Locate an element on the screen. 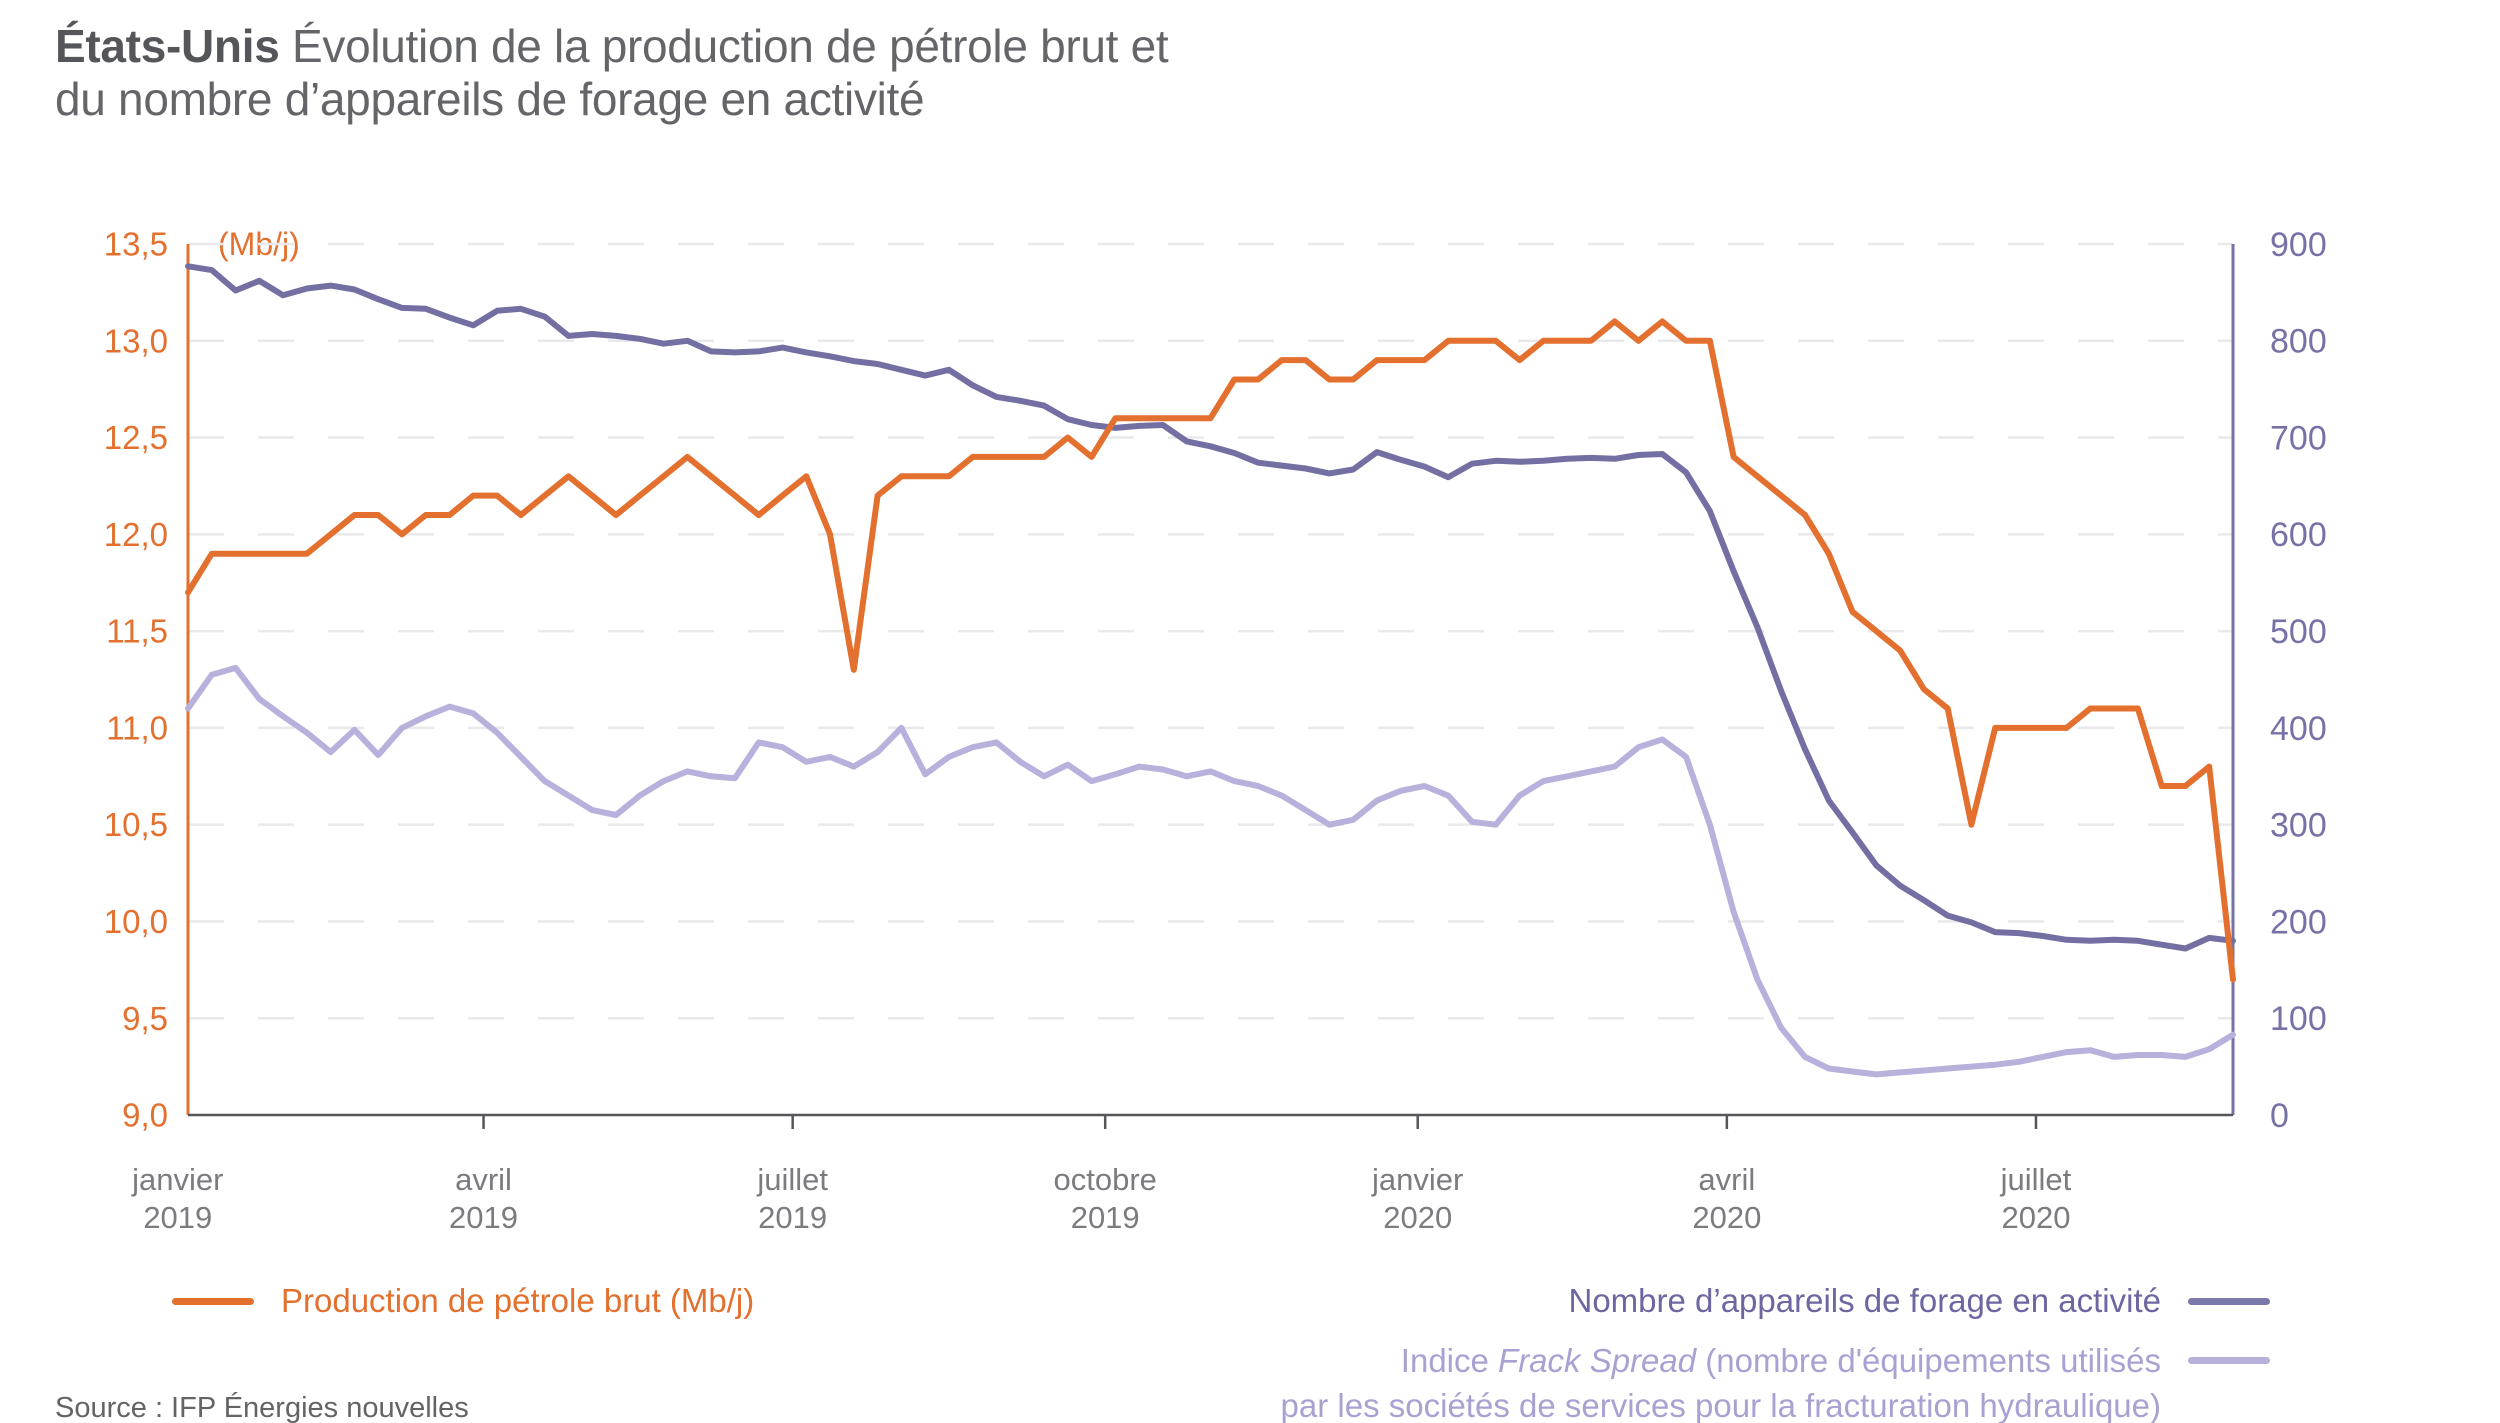 The width and height of the screenshot is (2500, 1423). title-region: États-Unis is located at coordinates (167, 46).